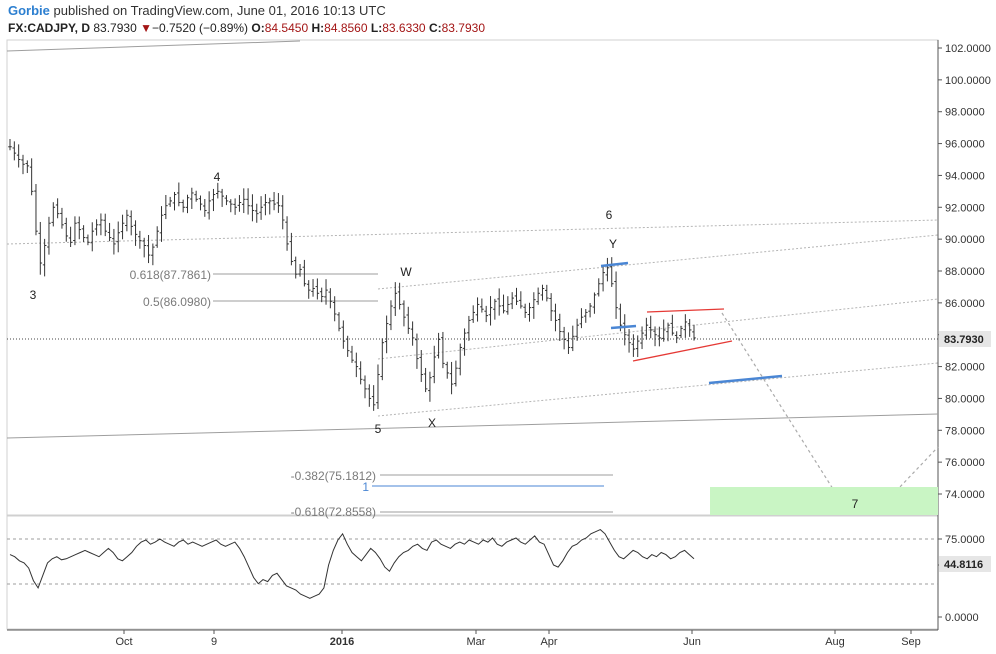 The height and width of the screenshot is (654, 996). I want to click on price-tick-label: 88.0000, so click(965, 272).